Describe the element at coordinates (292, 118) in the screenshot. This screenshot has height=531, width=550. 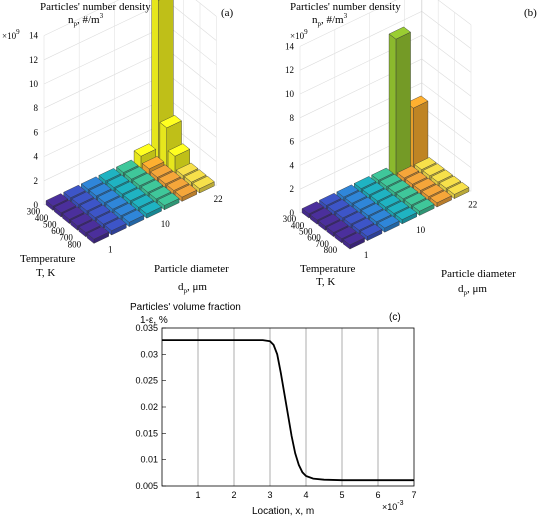
I see `z-tick-label: 8` at that location.